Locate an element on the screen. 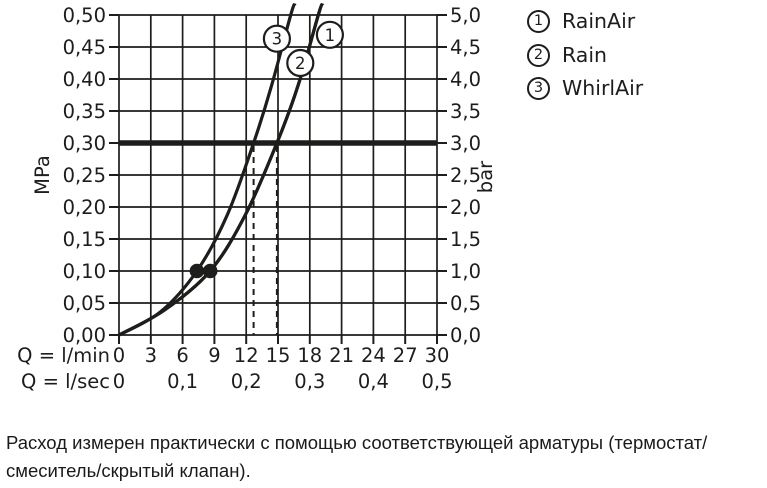  svg-text: 4,0 is located at coordinates (465, 79).